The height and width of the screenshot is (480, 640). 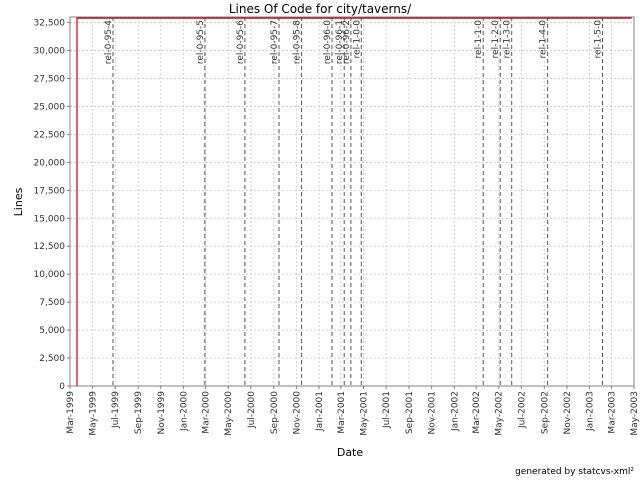 What do you see at coordinates (433, 412) in the screenshot?
I see `x-tick-label: Nov-2001` at bounding box center [433, 412].